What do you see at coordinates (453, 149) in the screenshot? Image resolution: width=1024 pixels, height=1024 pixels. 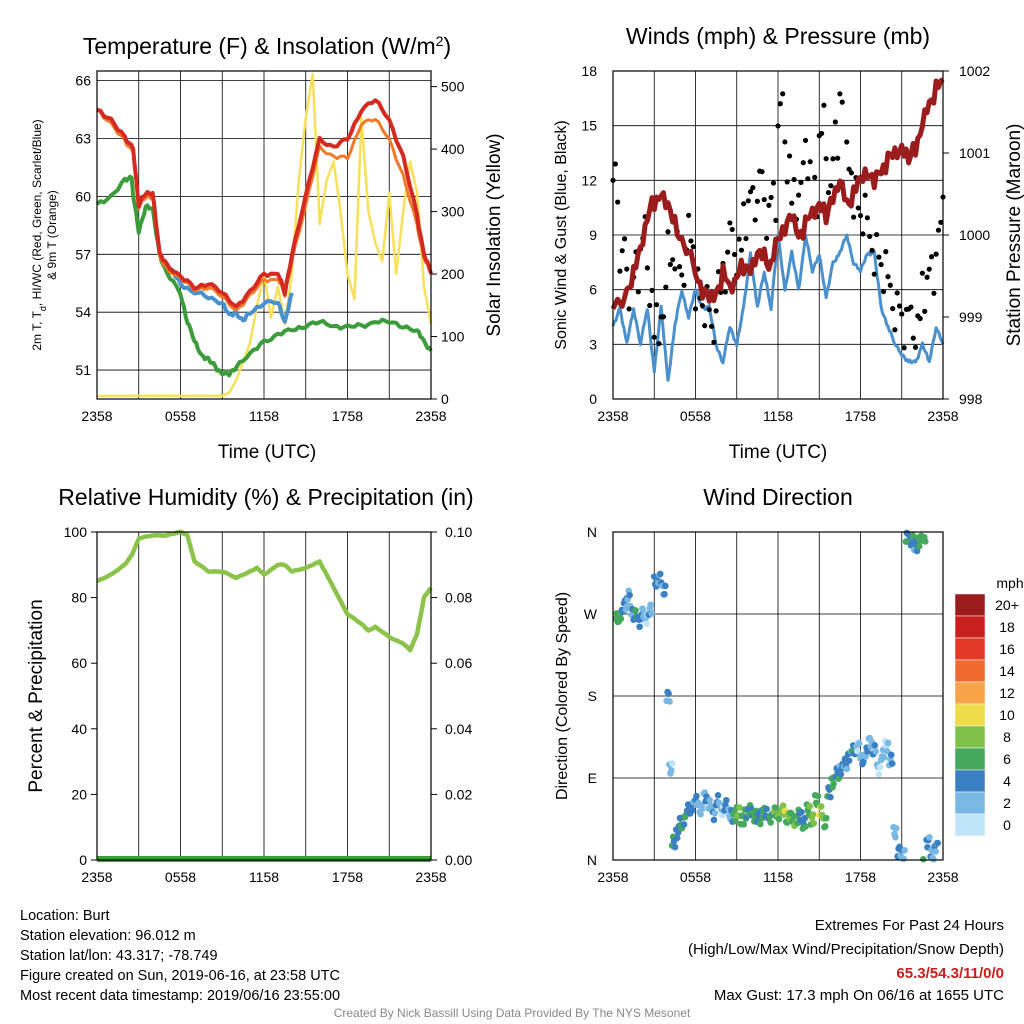 I see `solar-y2-tick-label: 400` at bounding box center [453, 149].